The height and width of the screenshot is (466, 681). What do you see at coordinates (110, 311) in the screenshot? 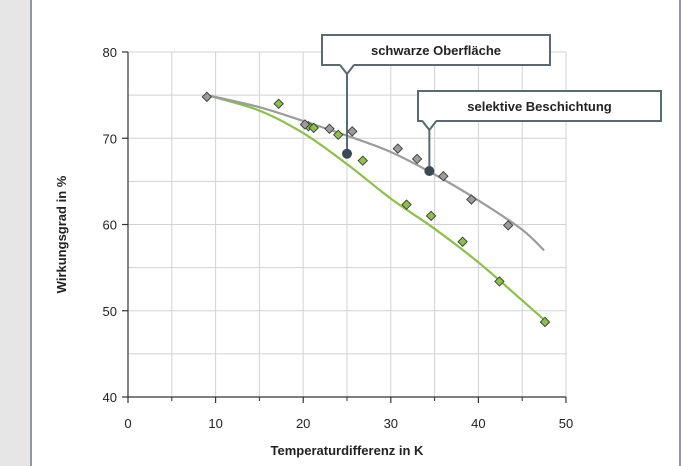
I see `y-tick-label: 50` at bounding box center [110, 311].